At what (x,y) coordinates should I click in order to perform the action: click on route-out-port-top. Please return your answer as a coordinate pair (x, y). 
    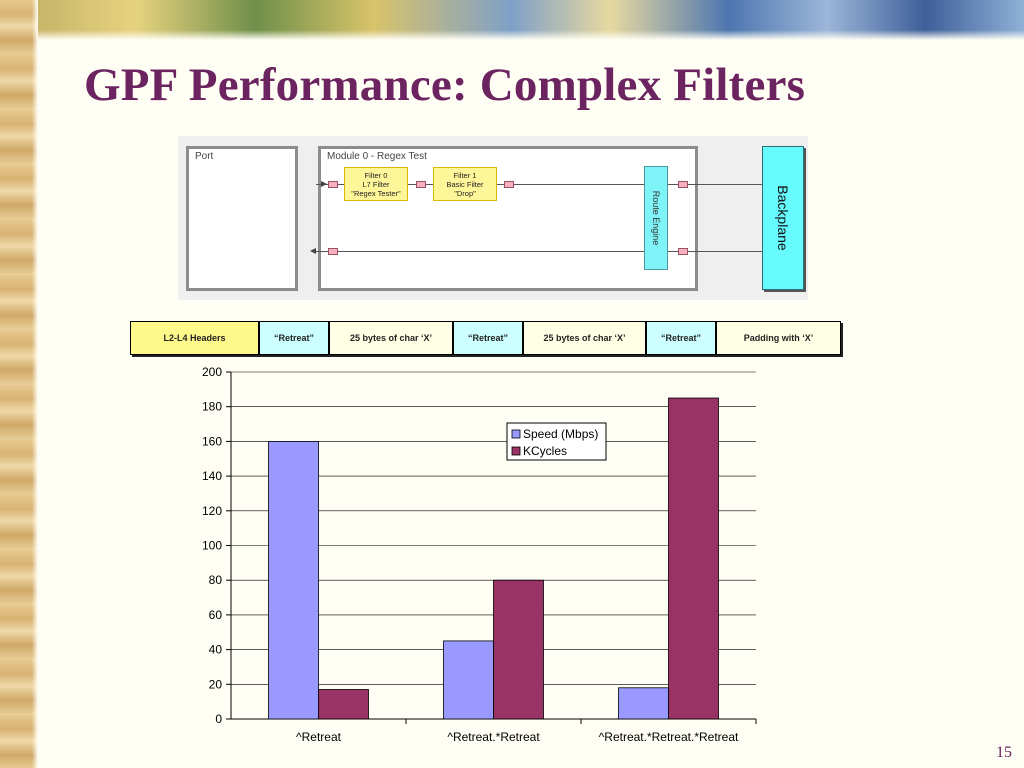
    Looking at the image, I should click on (683, 184).